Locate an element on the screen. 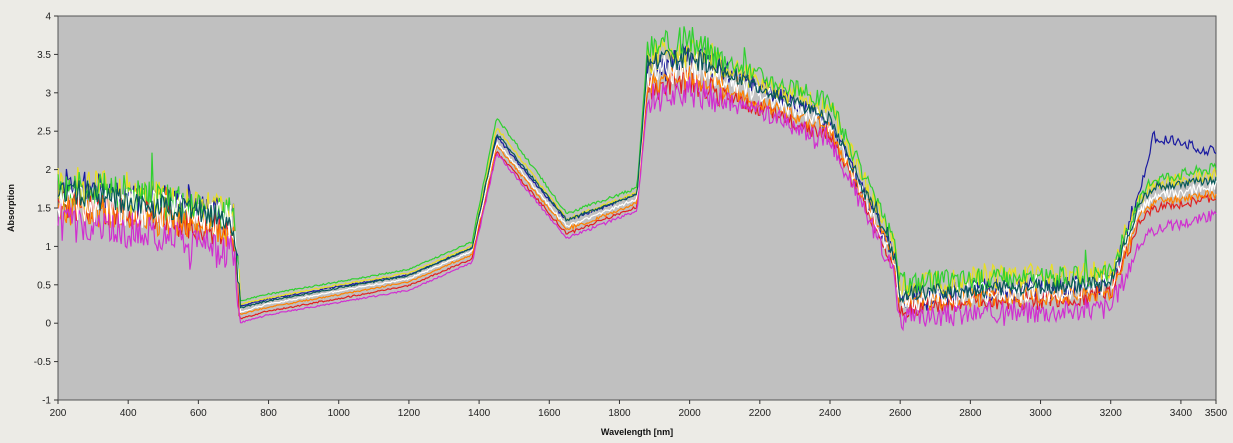 The width and height of the screenshot is (1233, 443). y-tick-label: -1 is located at coordinates (46, 401).